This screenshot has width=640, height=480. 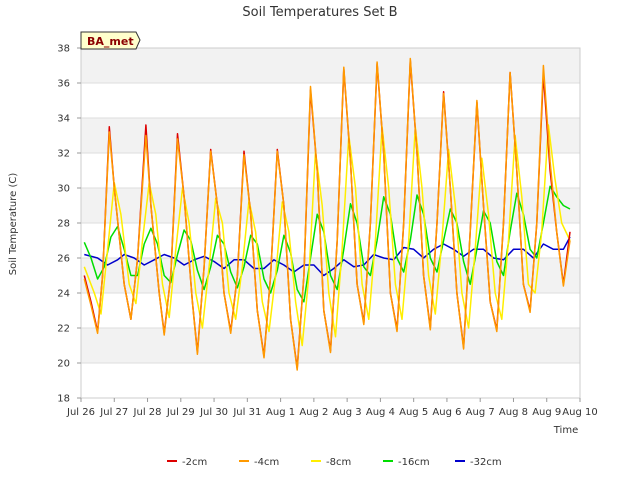 I want to click on x-tick-label: Aug 2, so click(x=313, y=412).